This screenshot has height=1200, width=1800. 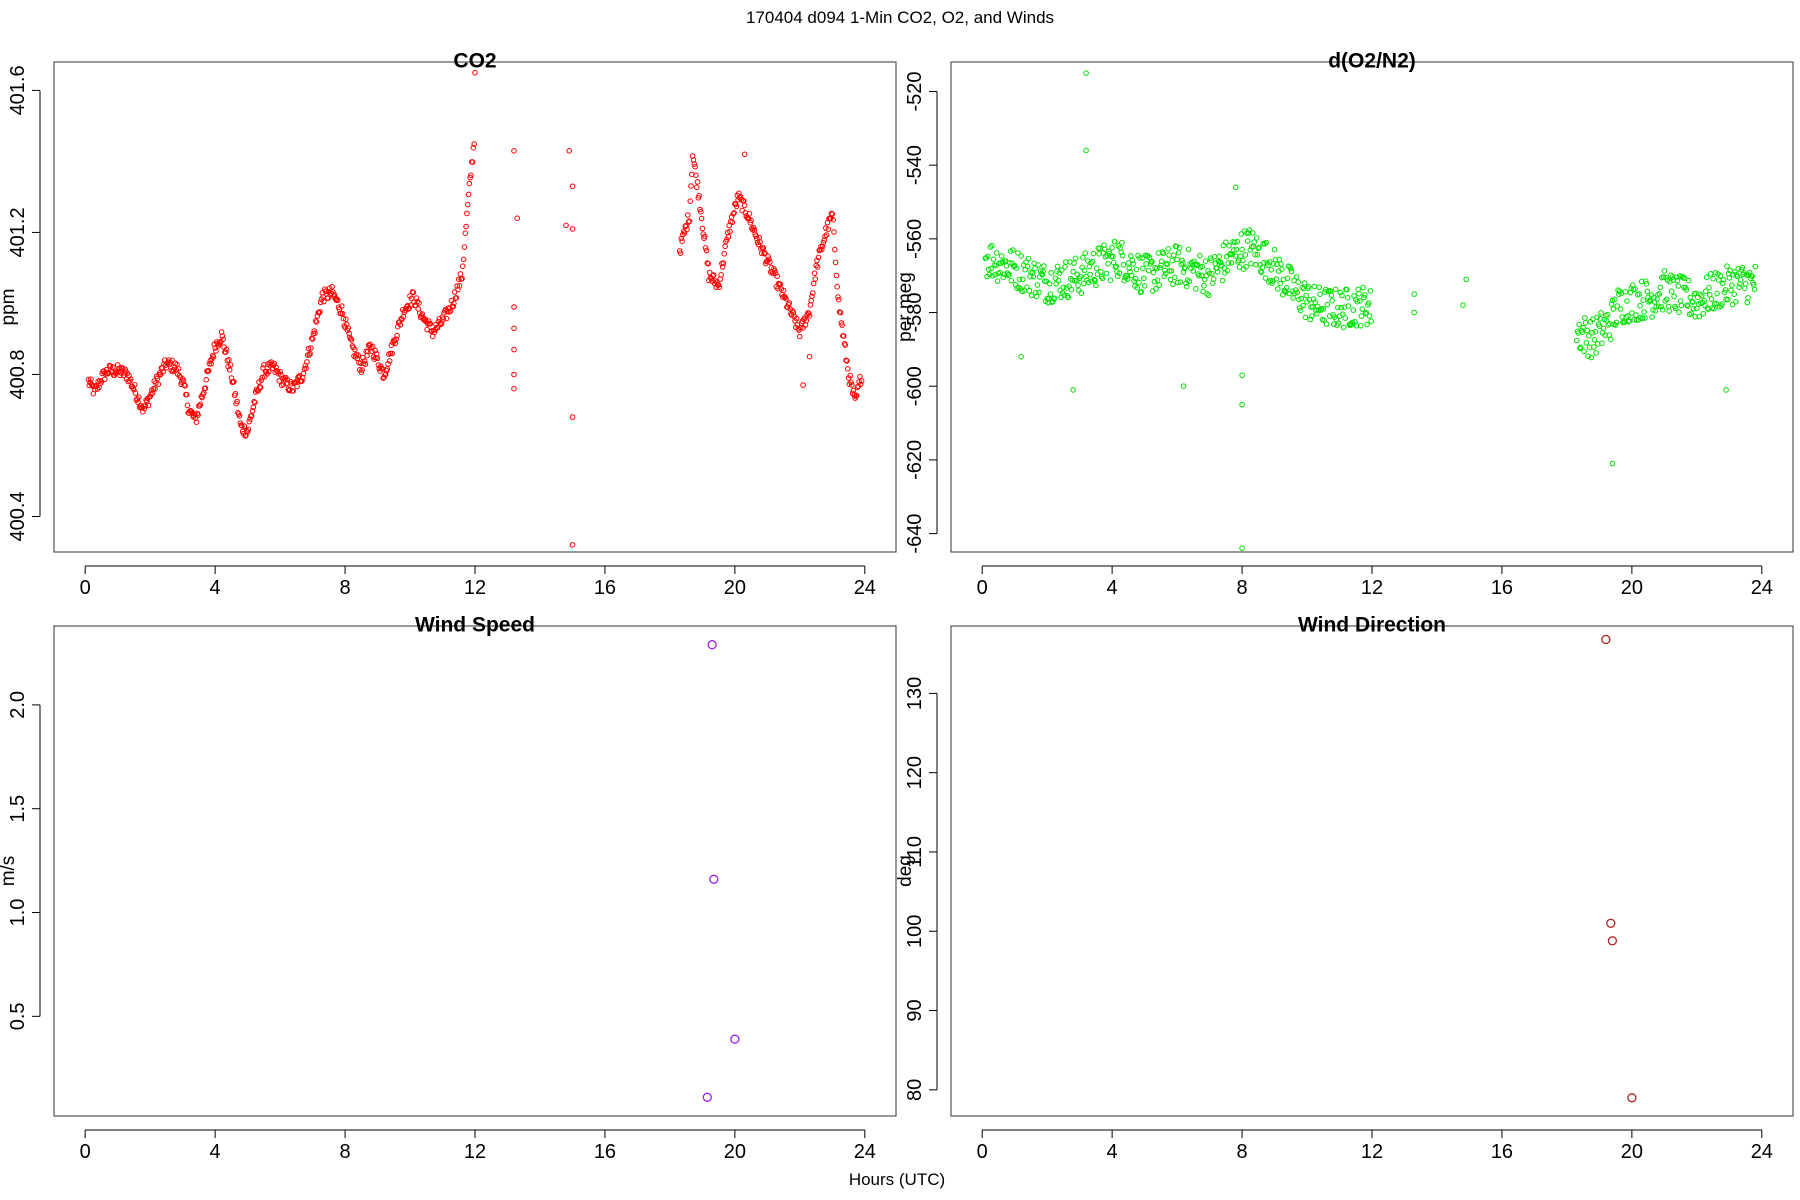 What do you see at coordinates (18, 232) in the screenshot?
I see `y-tick-label: 401.2` at bounding box center [18, 232].